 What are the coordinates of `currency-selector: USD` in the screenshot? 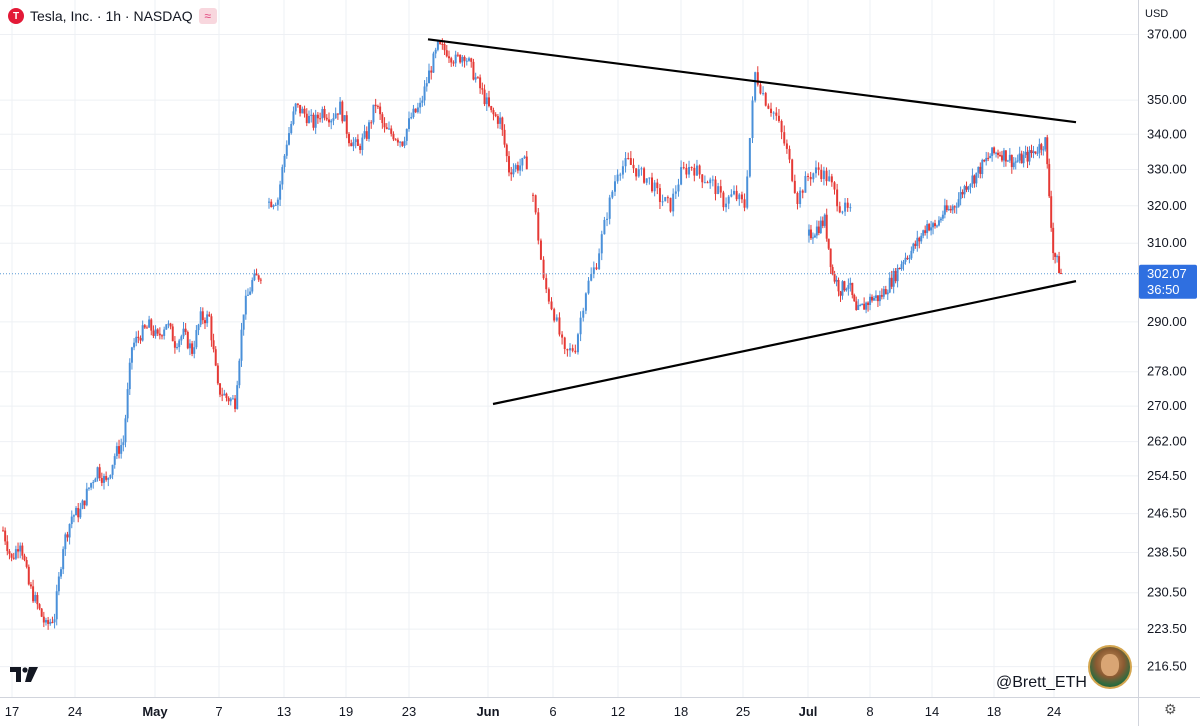 It's located at (1157, 14).